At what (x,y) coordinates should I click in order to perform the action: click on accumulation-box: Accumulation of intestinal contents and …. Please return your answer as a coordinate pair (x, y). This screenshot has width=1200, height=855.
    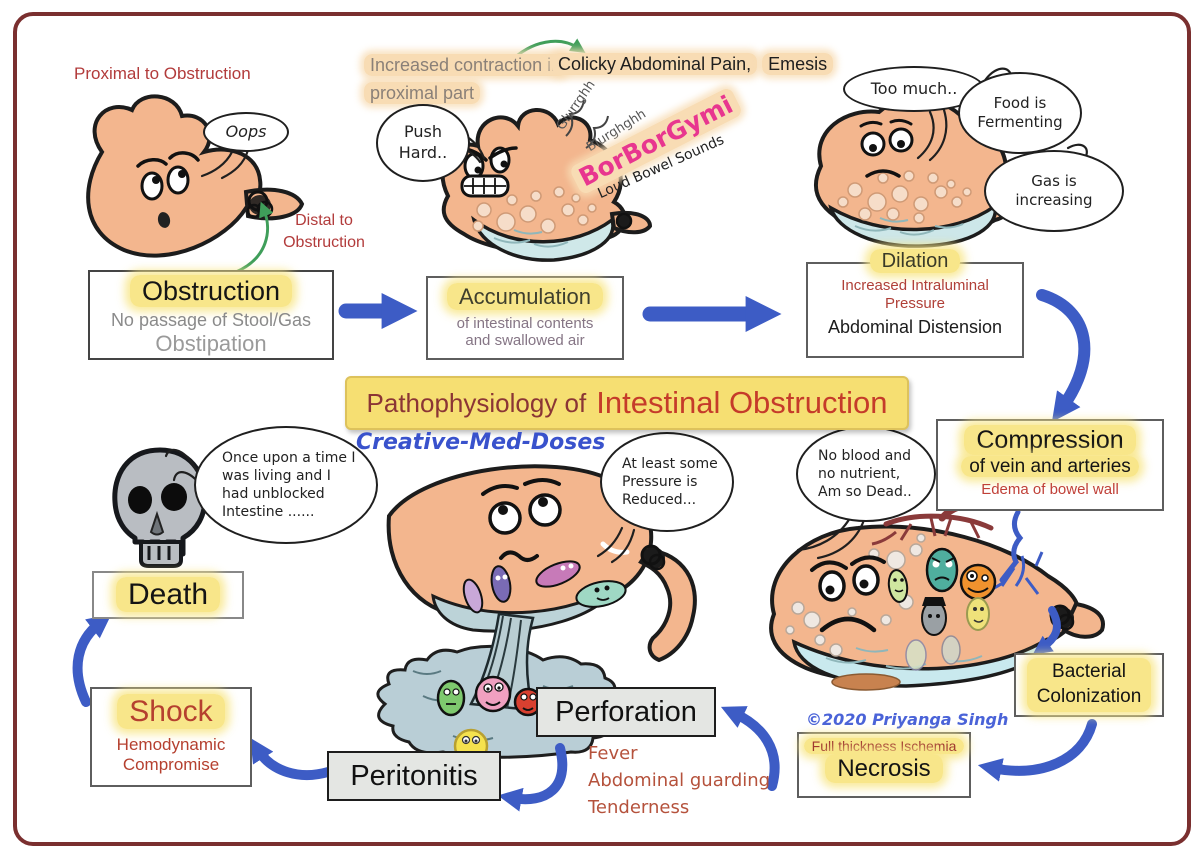
    Looking at the image, I should click on (525, 318).